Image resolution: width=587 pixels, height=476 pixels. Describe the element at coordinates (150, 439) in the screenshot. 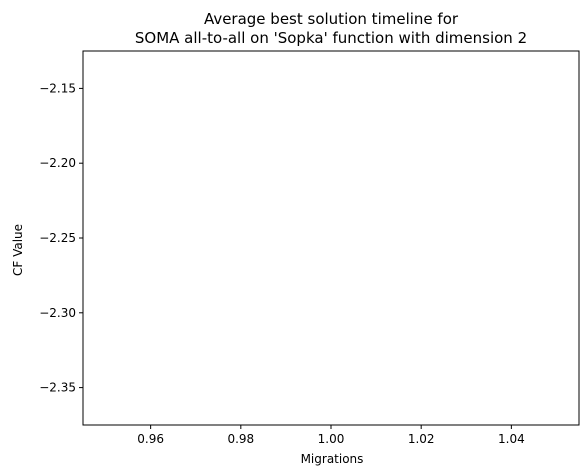

I see `x-tick-label: 0.96` at that location.